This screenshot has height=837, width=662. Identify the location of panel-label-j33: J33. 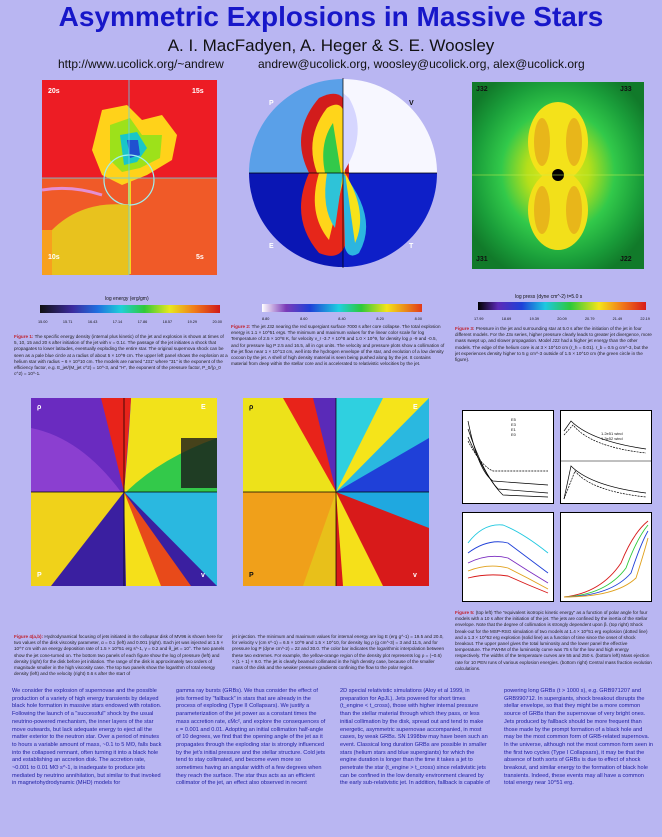
(626, 89).